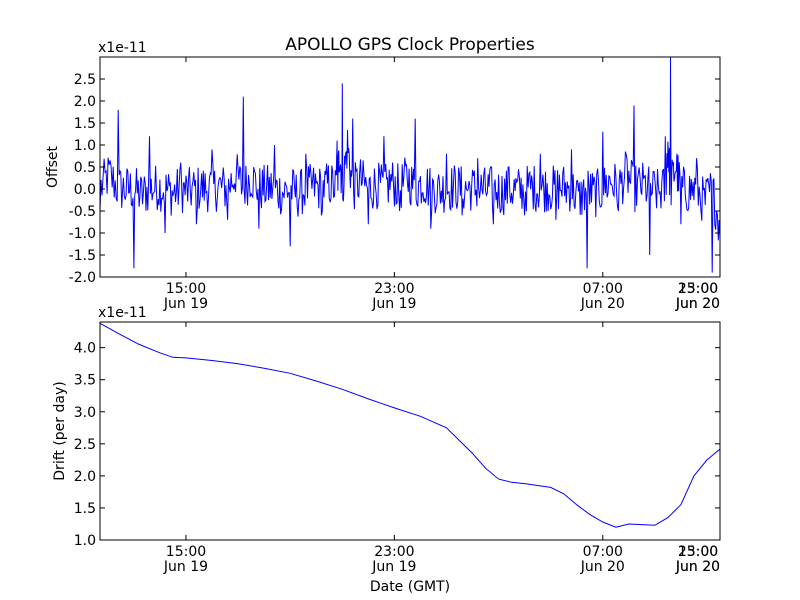 The width and height of the screenshot is (800, 600). I want to click on offset-scale-label: x1e-11, so click(122, 48).